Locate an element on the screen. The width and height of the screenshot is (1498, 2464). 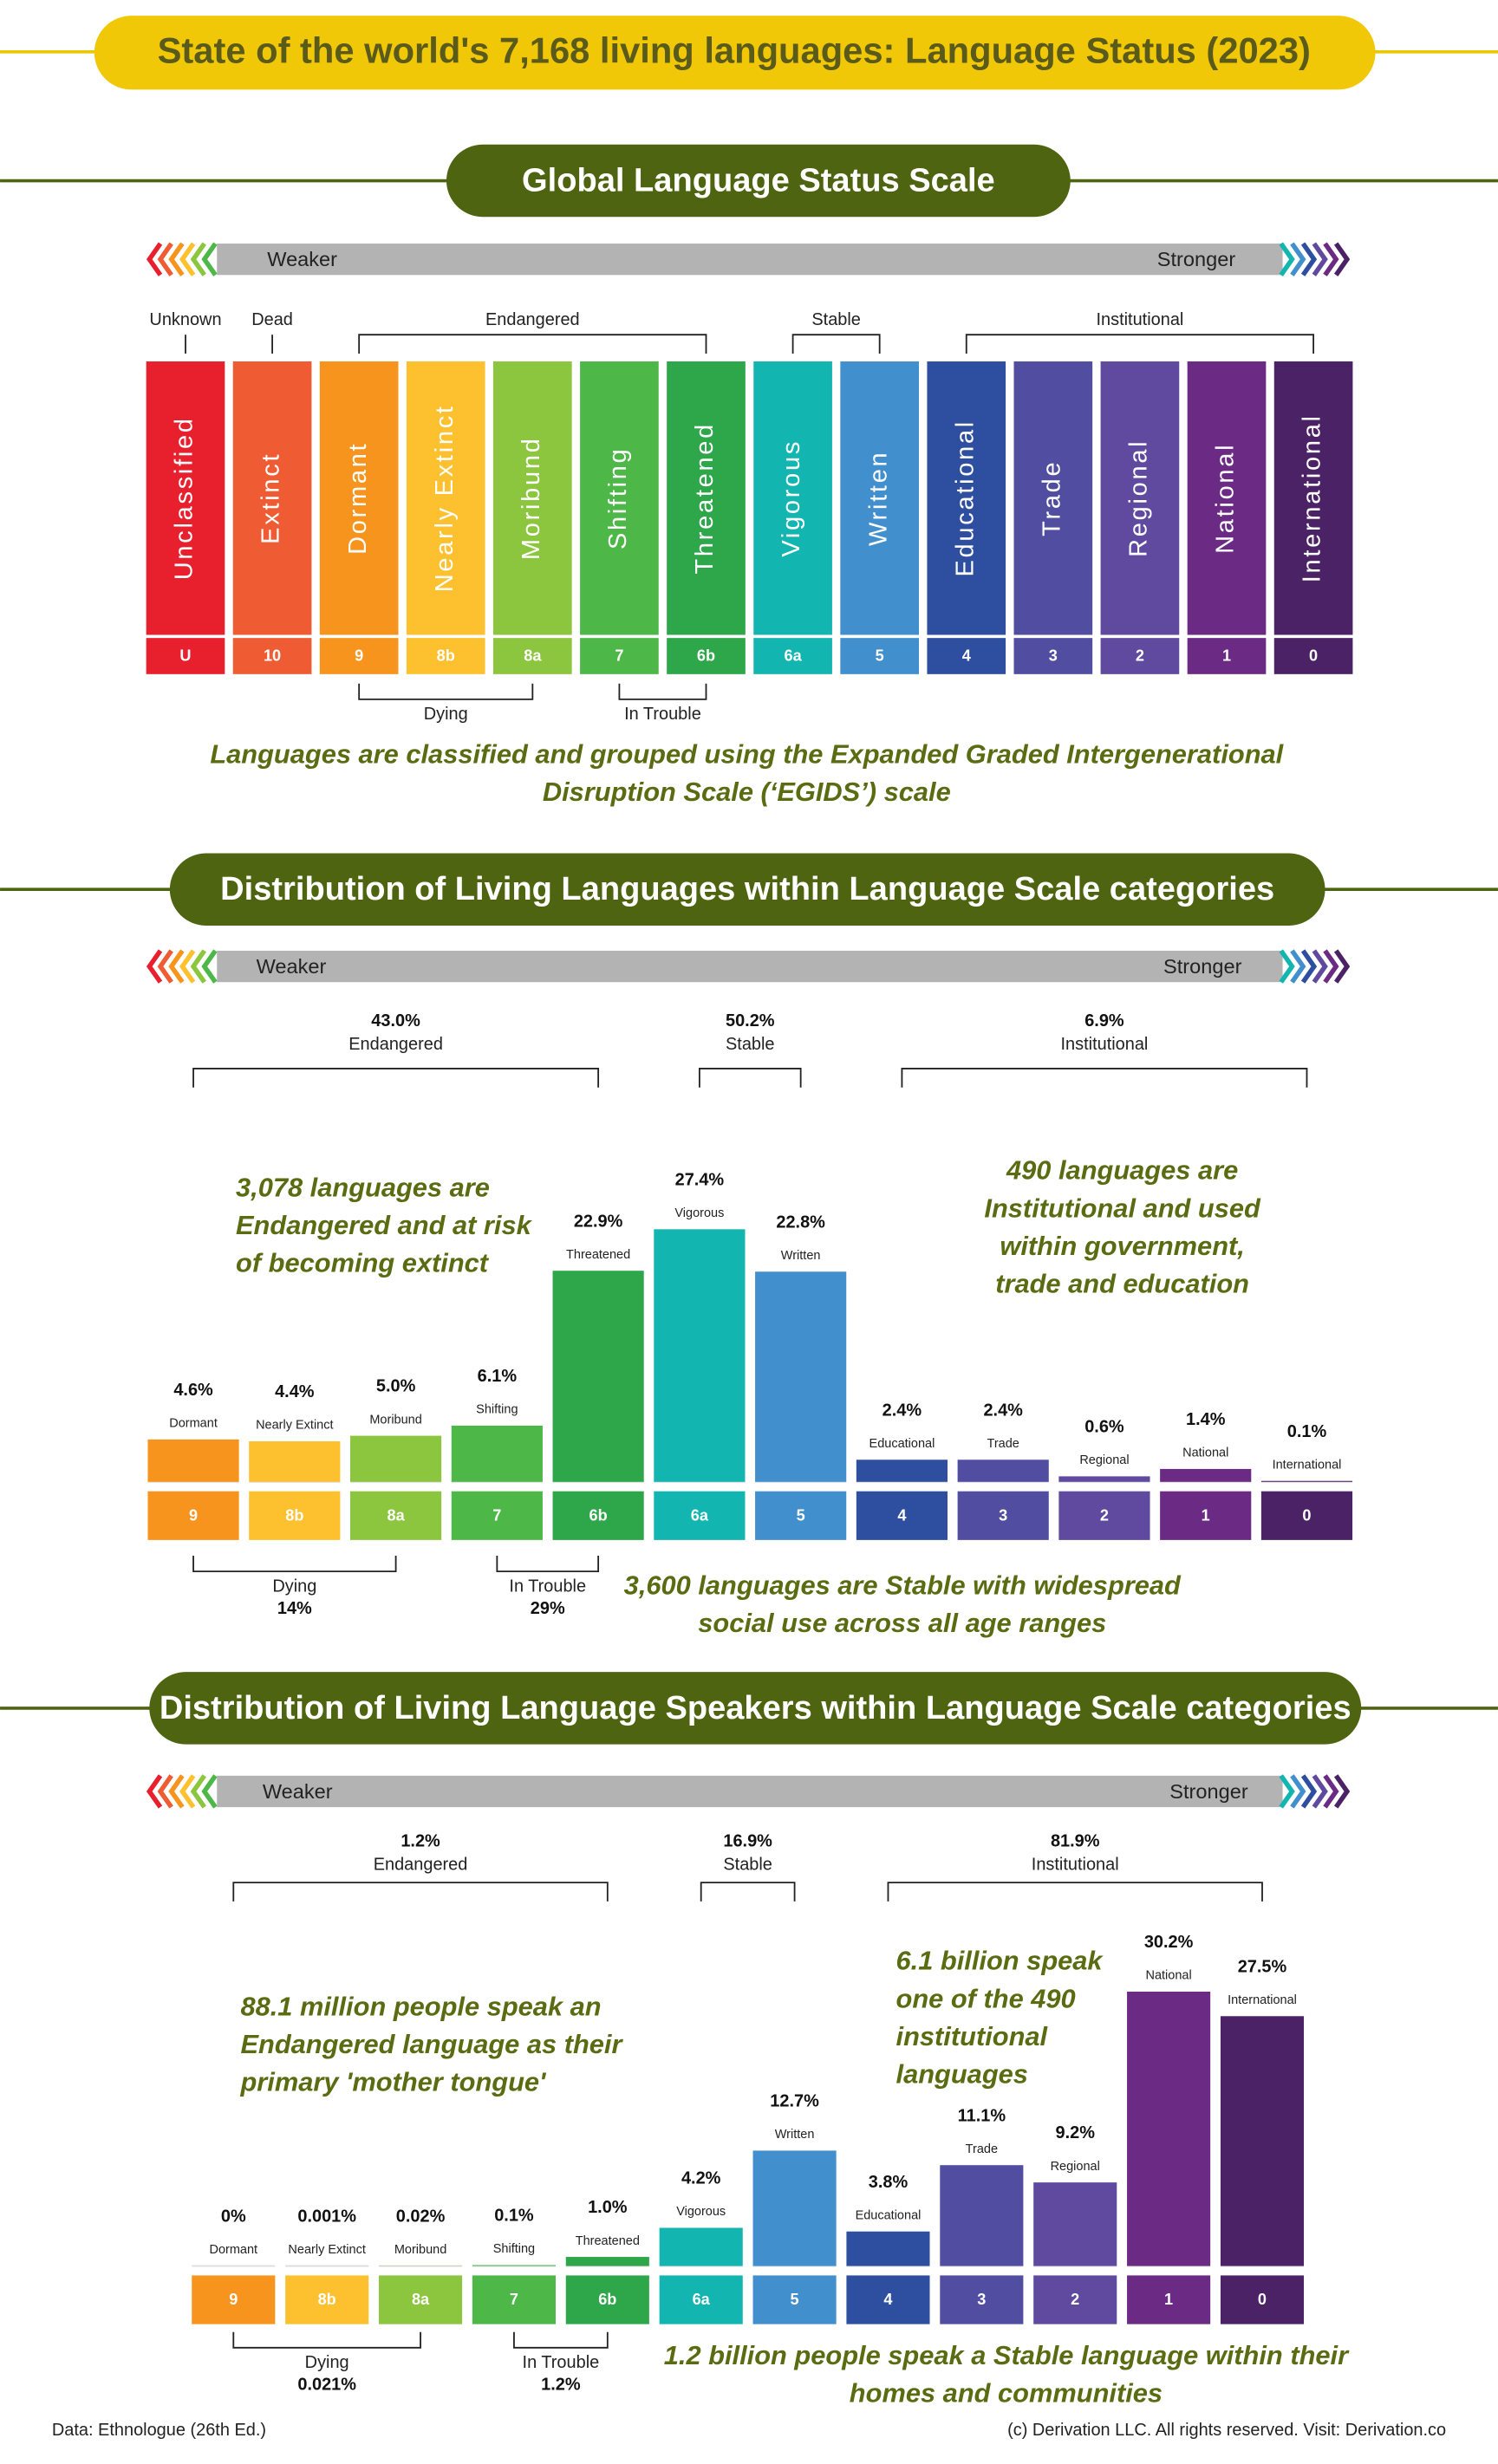
value-label: 5.0% is located at coordinates (396, 1387).